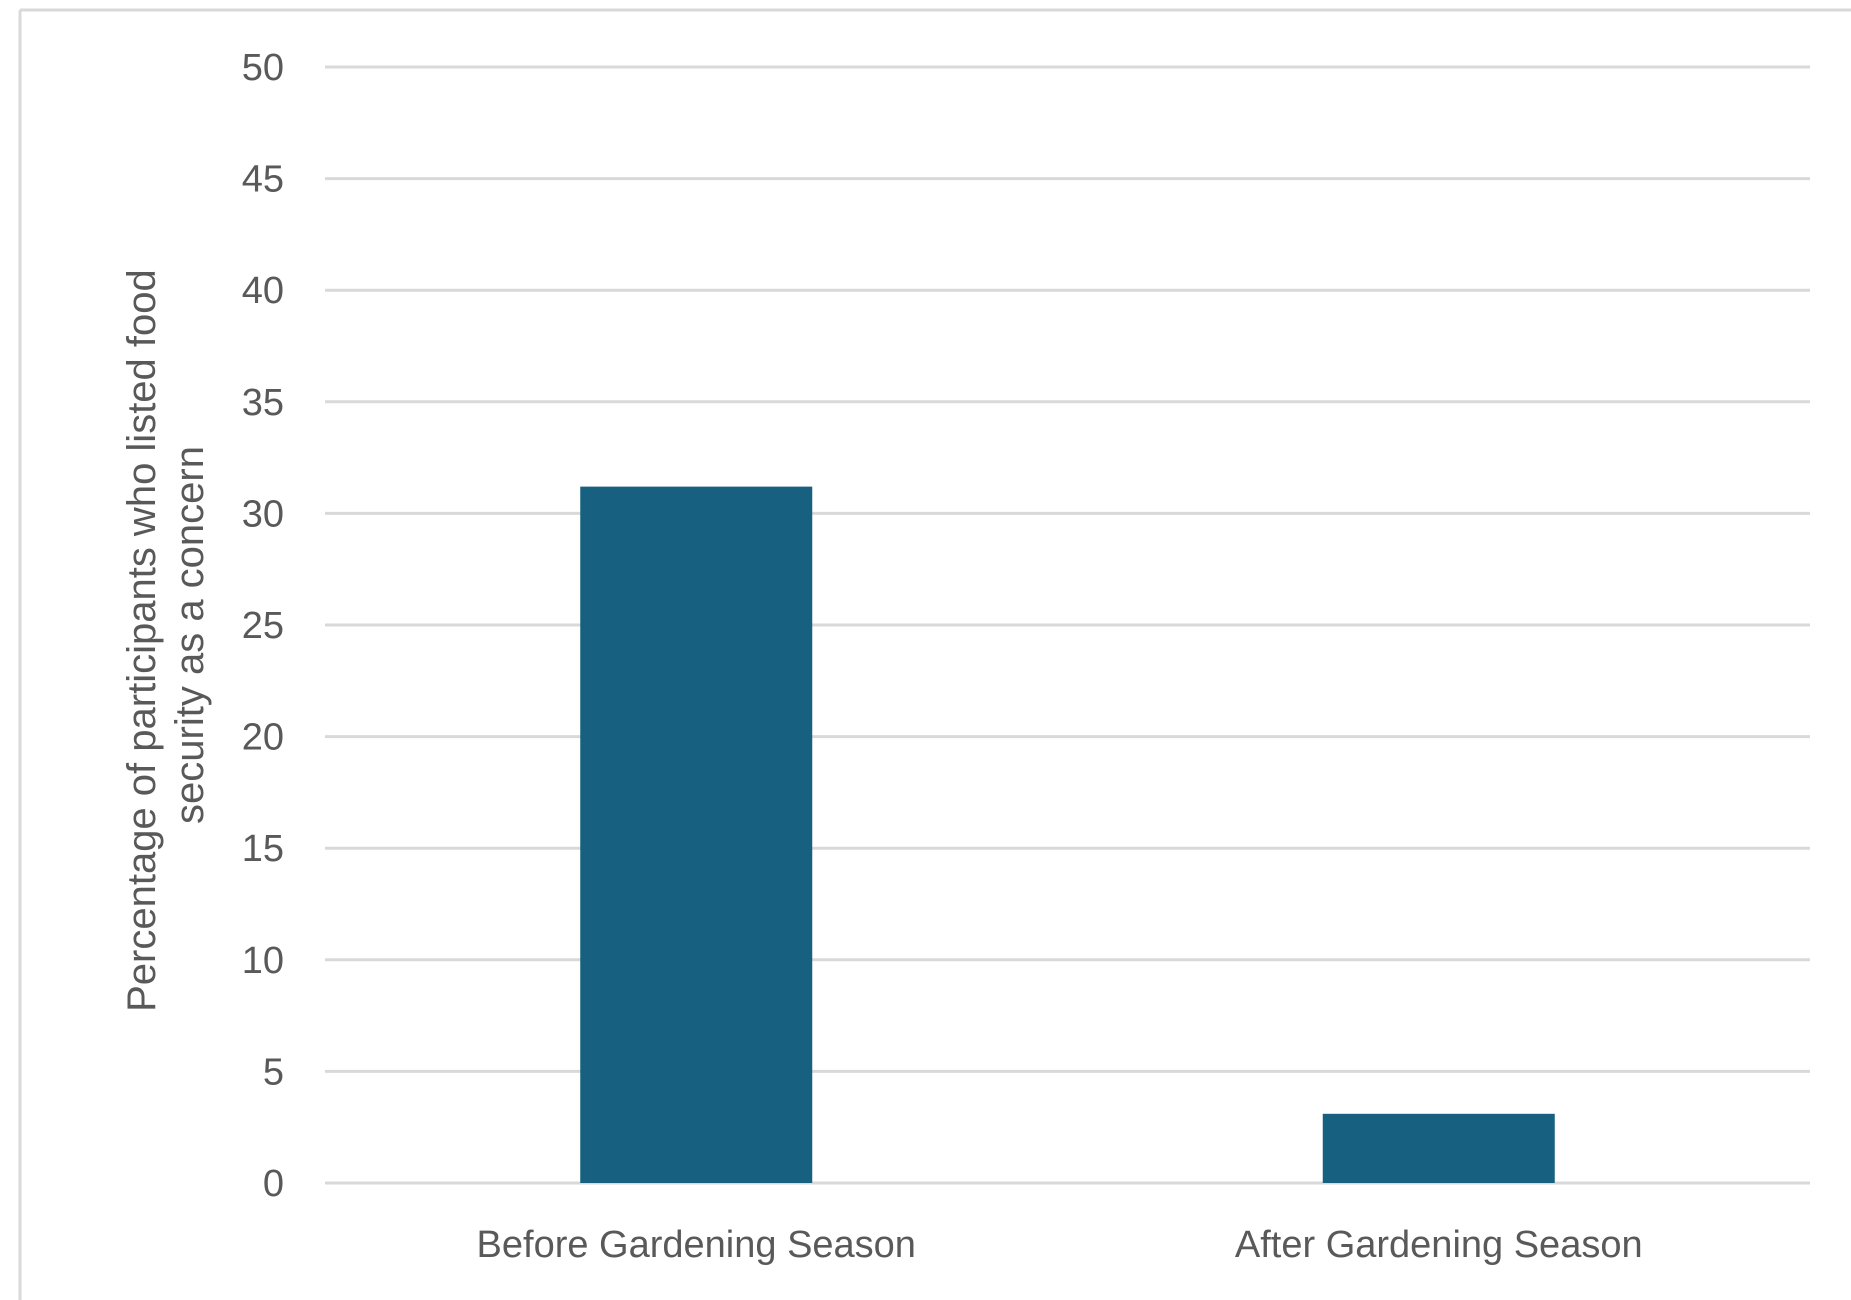 This screenshot has height=1300, width=1851. What do you see at coordinates (1439, 1245) in the screenshot?
I see `x-category-label-2: After Gardening Season` at bounding box center [1439, 1245].